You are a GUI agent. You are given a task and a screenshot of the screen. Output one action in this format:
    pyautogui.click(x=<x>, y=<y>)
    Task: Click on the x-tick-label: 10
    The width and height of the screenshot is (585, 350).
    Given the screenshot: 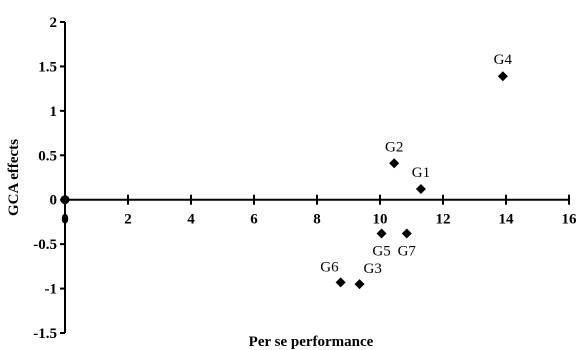 What is the action you would take?
    pyautogui.click(x=380, y=220)
    